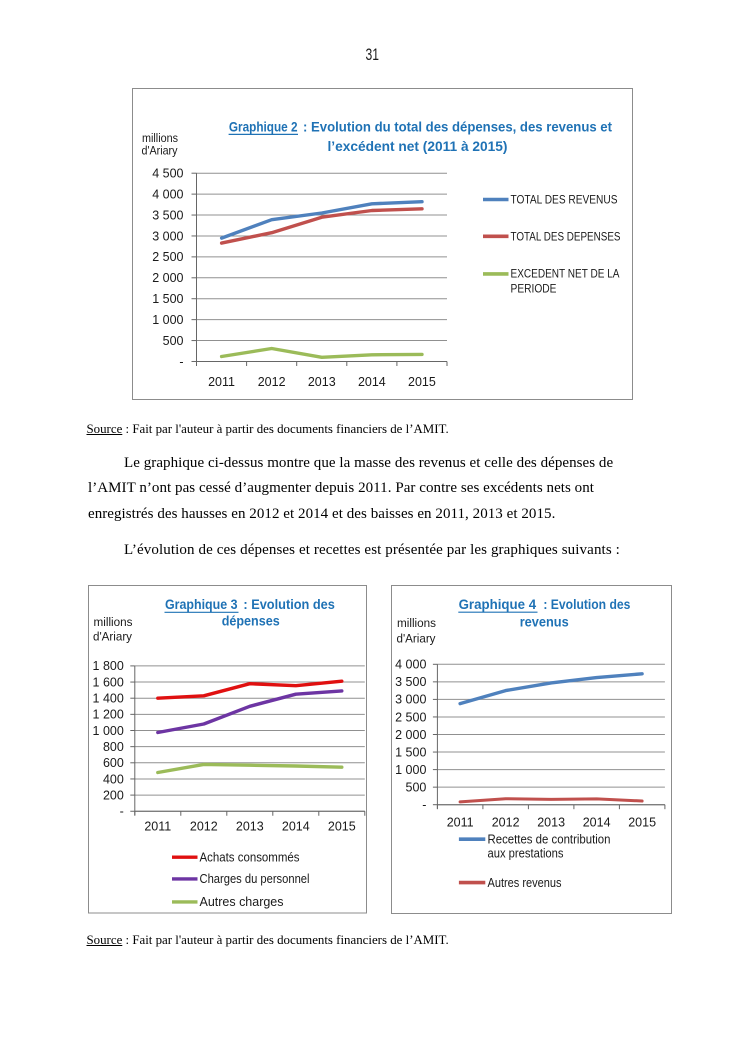 The width and height of the screenshot is (745, 1053). Describe the element at coordinates (113, 779) in the screenshot. I see `svg-text: 400` at that location.